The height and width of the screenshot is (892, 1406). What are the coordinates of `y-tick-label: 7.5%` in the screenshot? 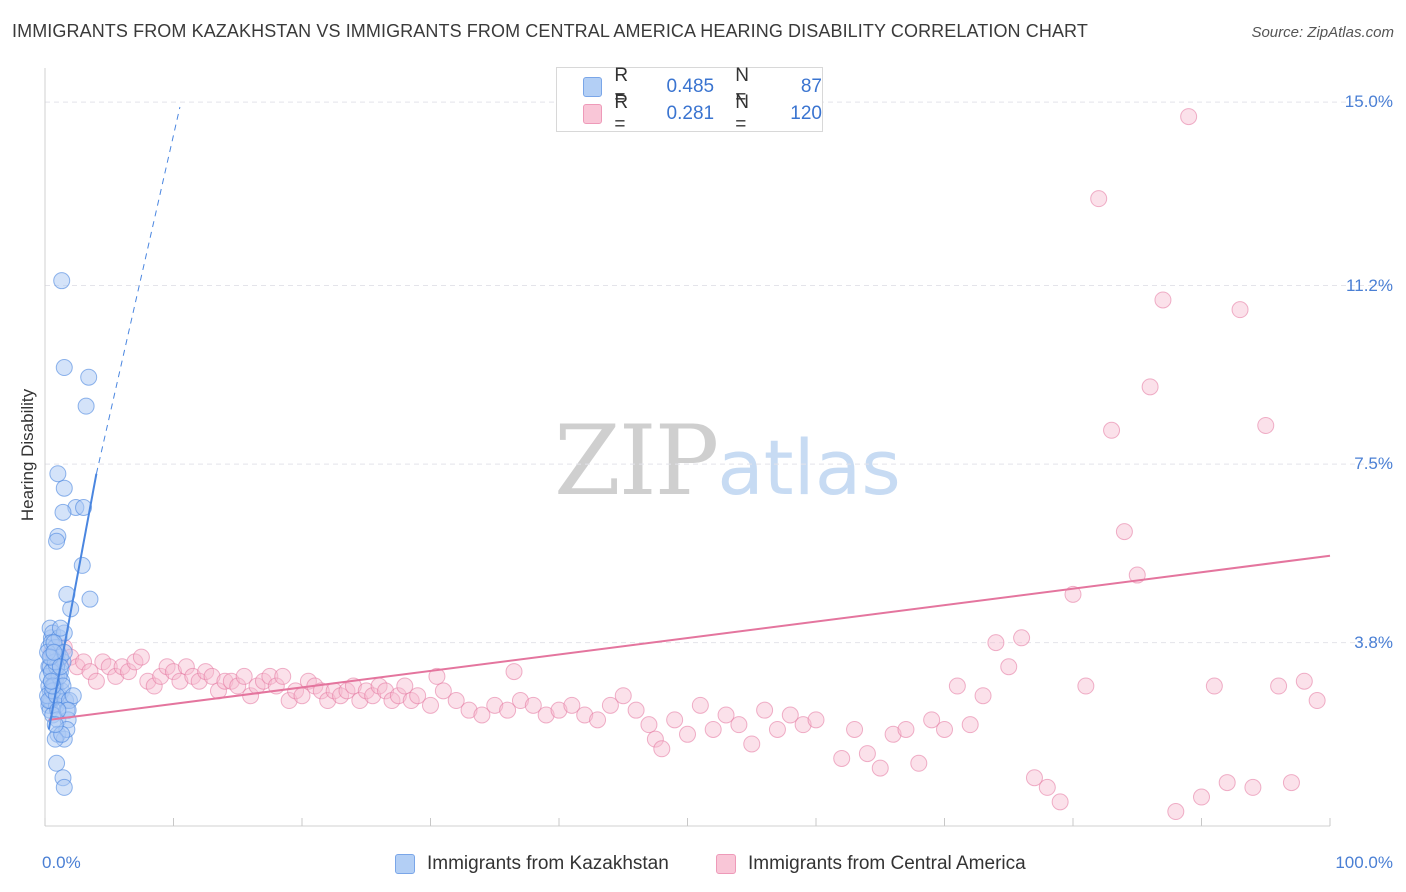 It's located at (1373, 464).